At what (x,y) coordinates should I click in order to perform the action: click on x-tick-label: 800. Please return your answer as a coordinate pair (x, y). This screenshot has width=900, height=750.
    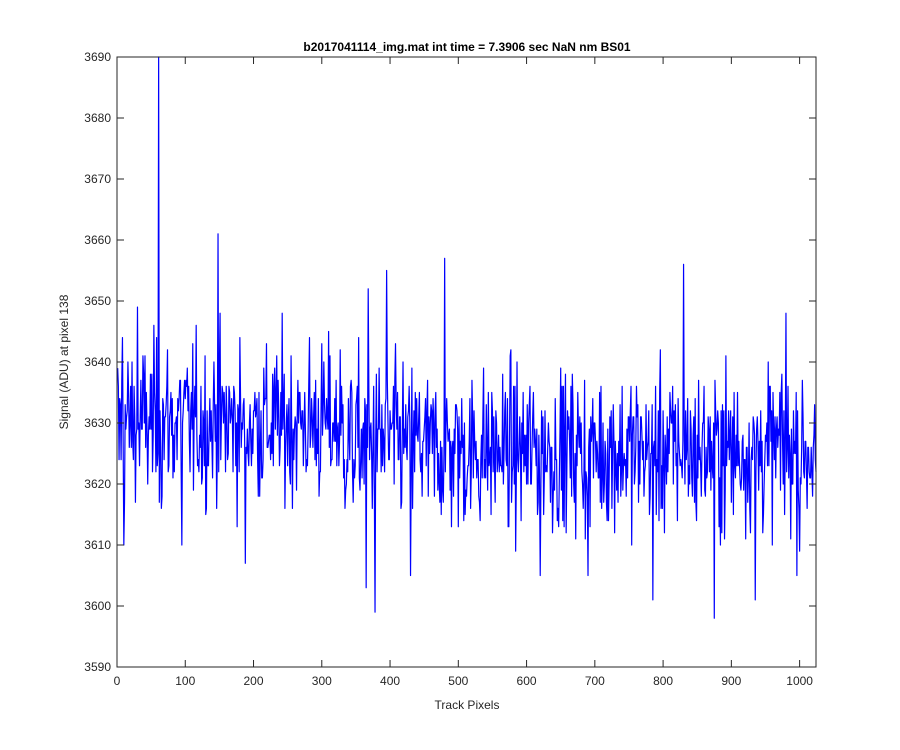
    Looking at the image, I should click on (663, 681).